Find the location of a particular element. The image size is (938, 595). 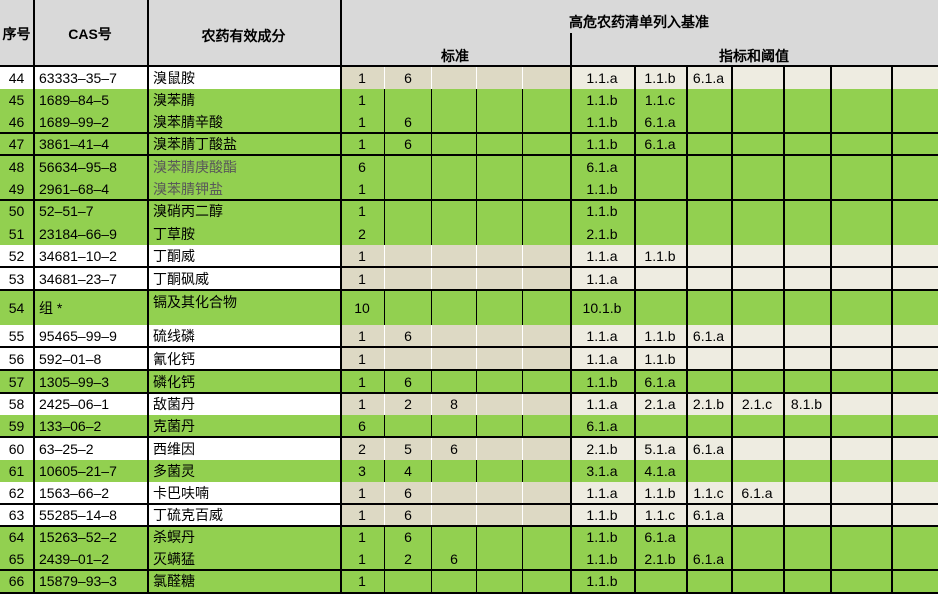

row-name: 溴鼠胺 is located at coordinates (243, 77).